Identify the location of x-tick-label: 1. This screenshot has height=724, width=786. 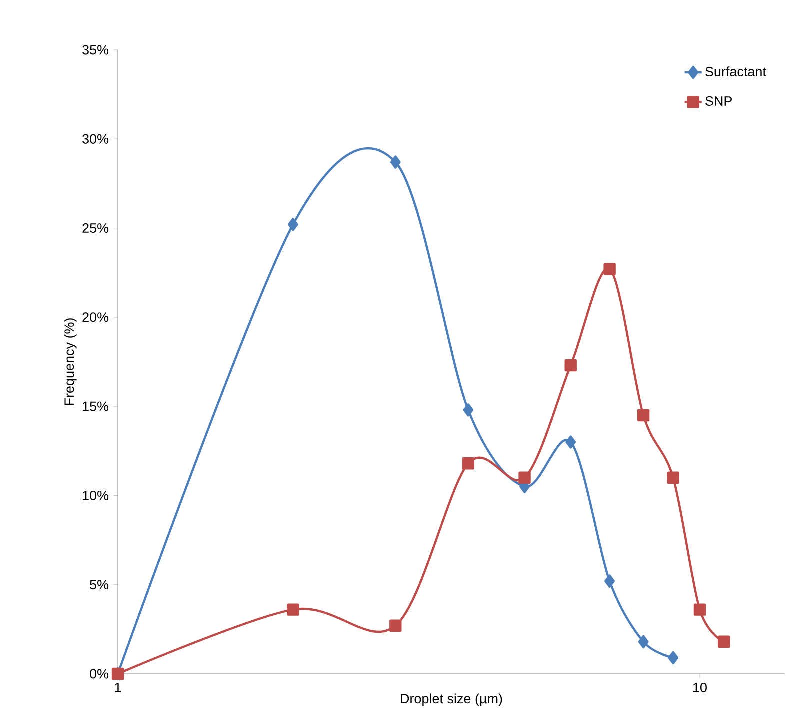
(118, 687).